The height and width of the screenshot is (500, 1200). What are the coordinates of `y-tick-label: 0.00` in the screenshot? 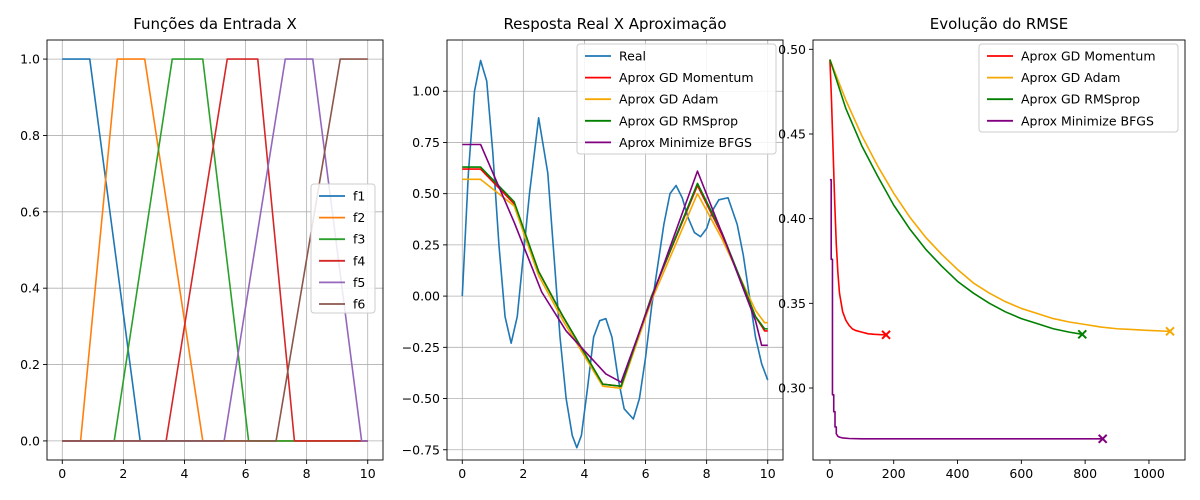 It's located at (426, 296).